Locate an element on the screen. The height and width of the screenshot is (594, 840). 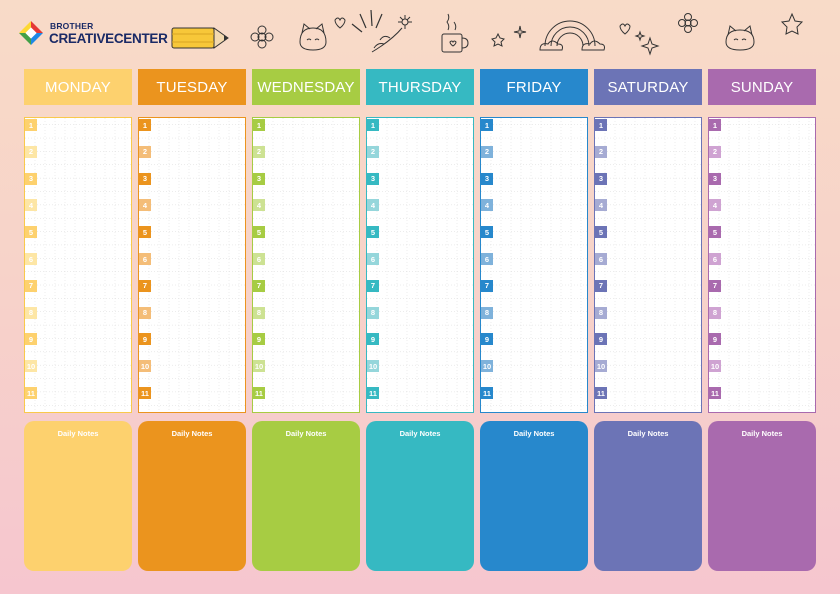
day-column-thursday: THURSDAY 1 2 3 4 5 6 7 8 9 10 11 Daily Notes is located at coordinates (420, 320).